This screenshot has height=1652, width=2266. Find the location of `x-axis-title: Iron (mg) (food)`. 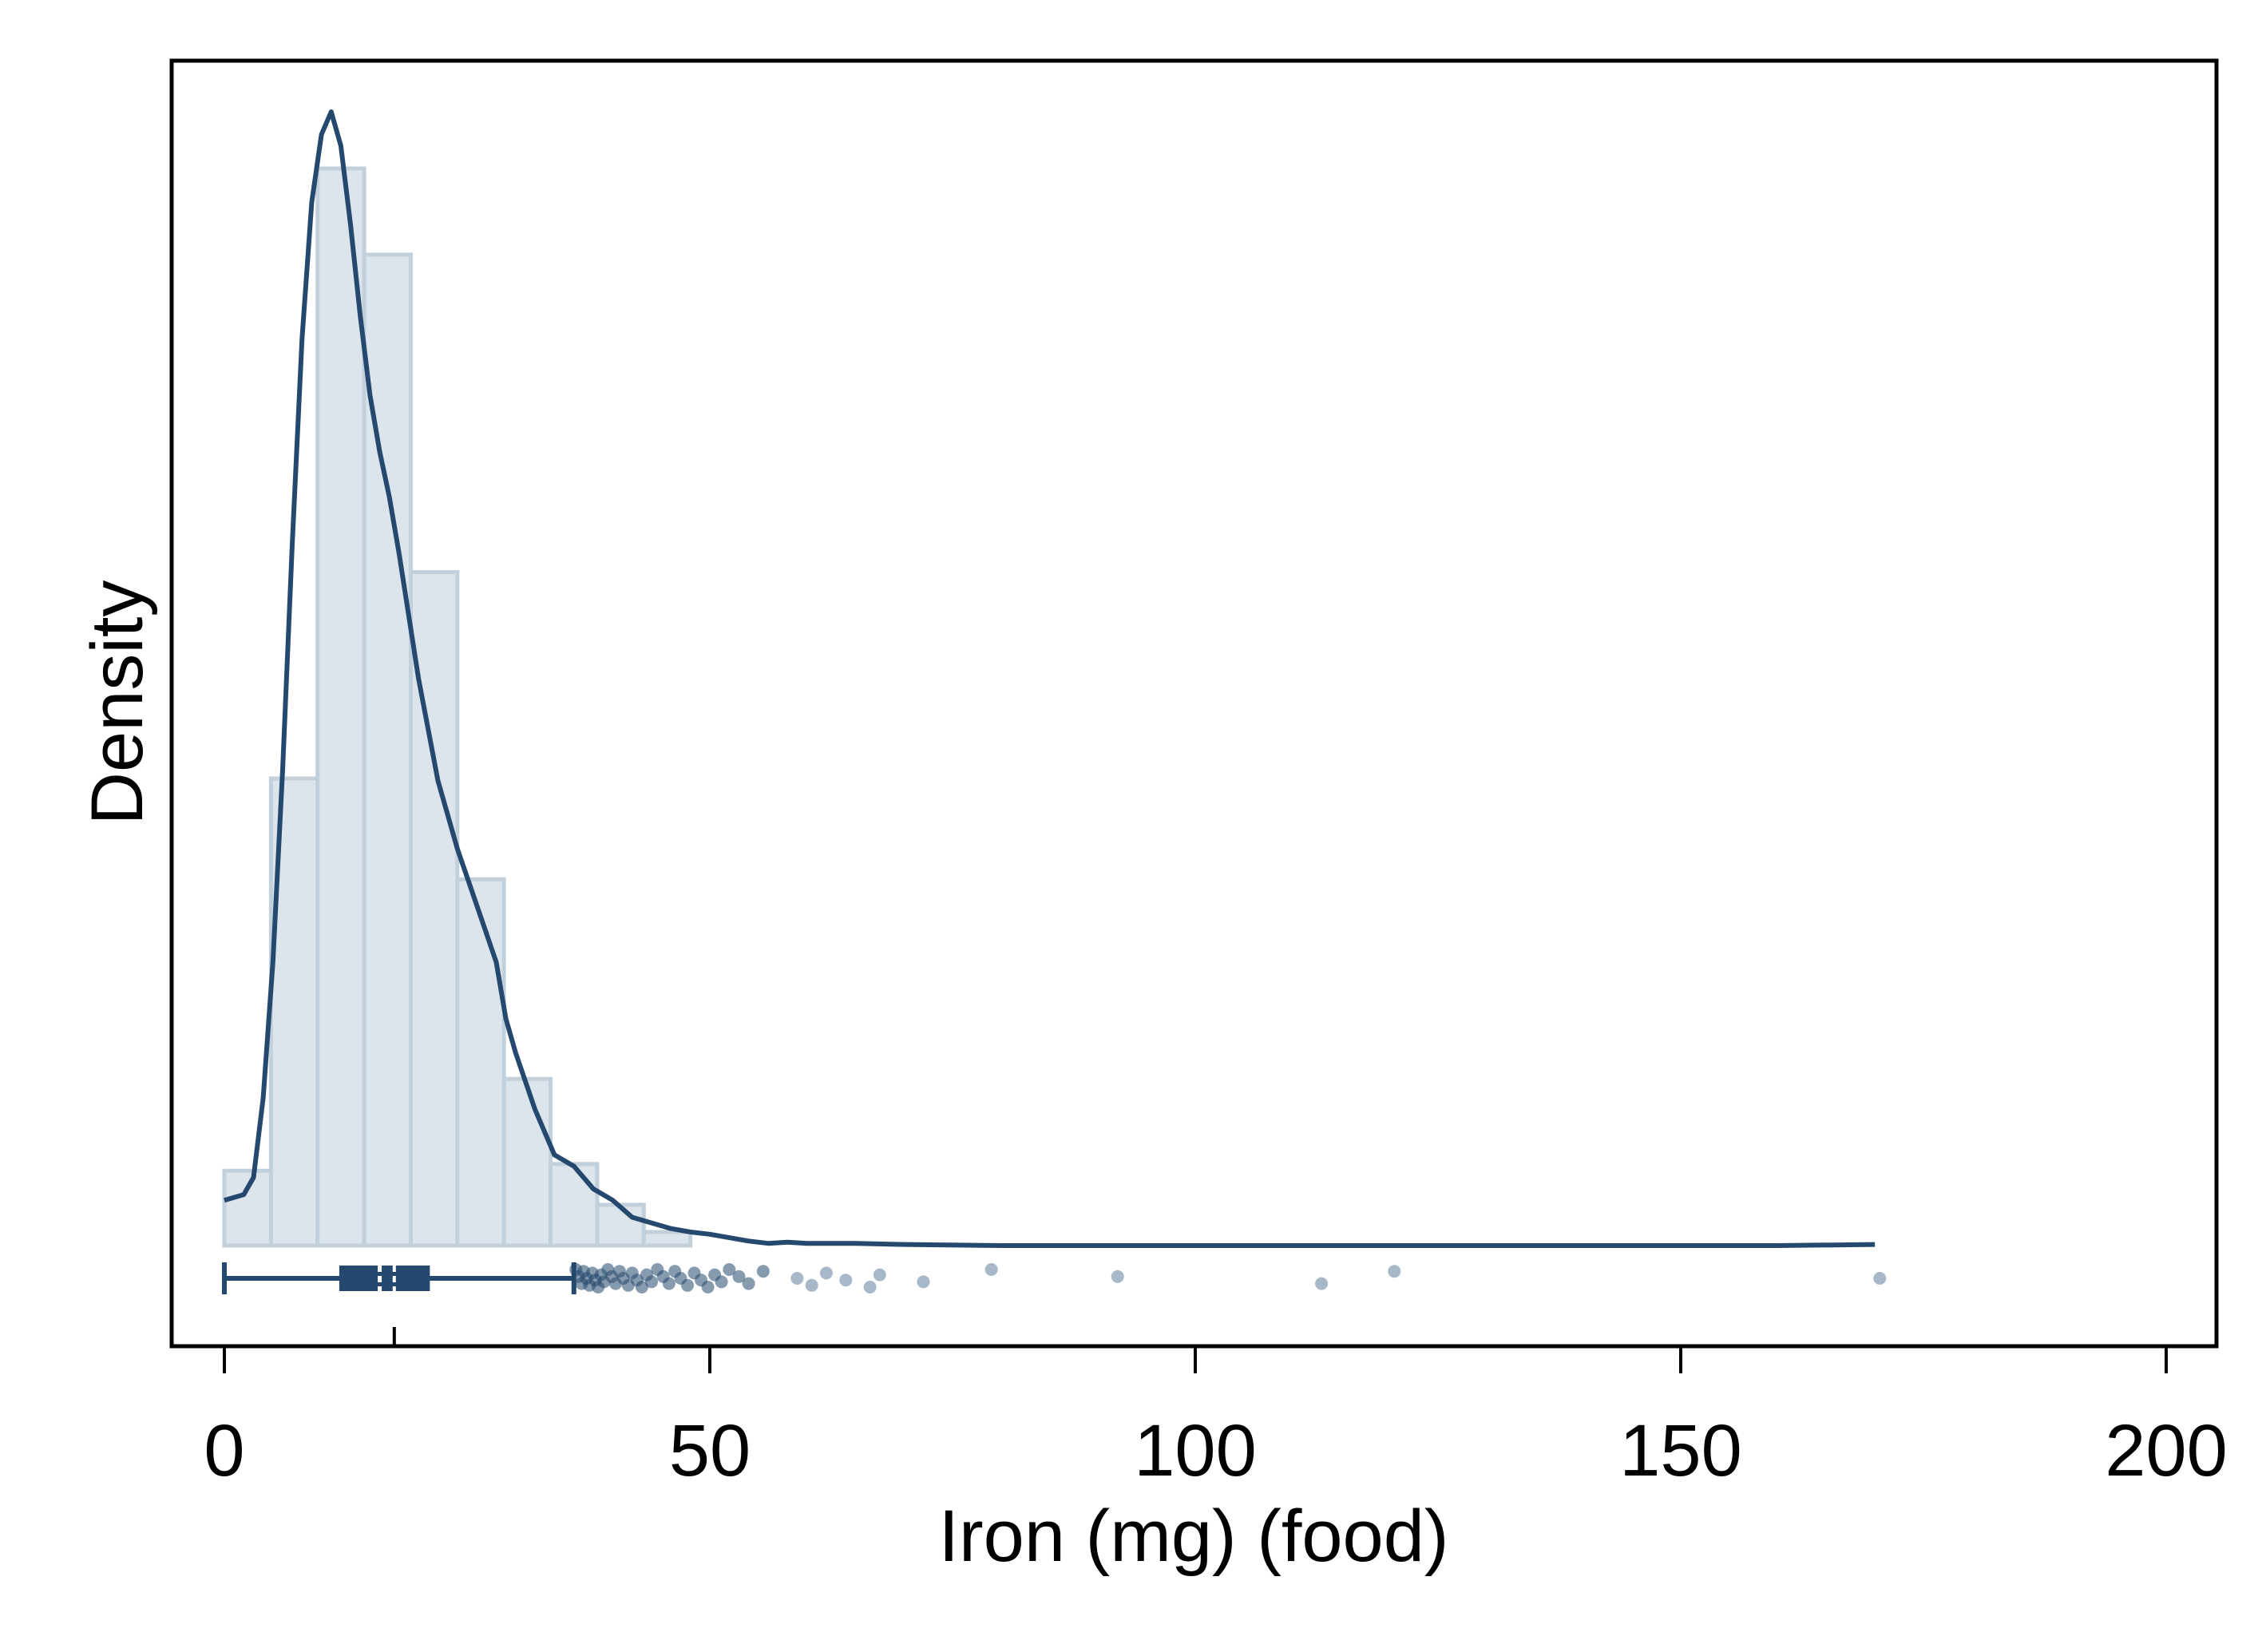

x-axis-title: Iron (mg) (food) is located at coordinates (1193, 1536).